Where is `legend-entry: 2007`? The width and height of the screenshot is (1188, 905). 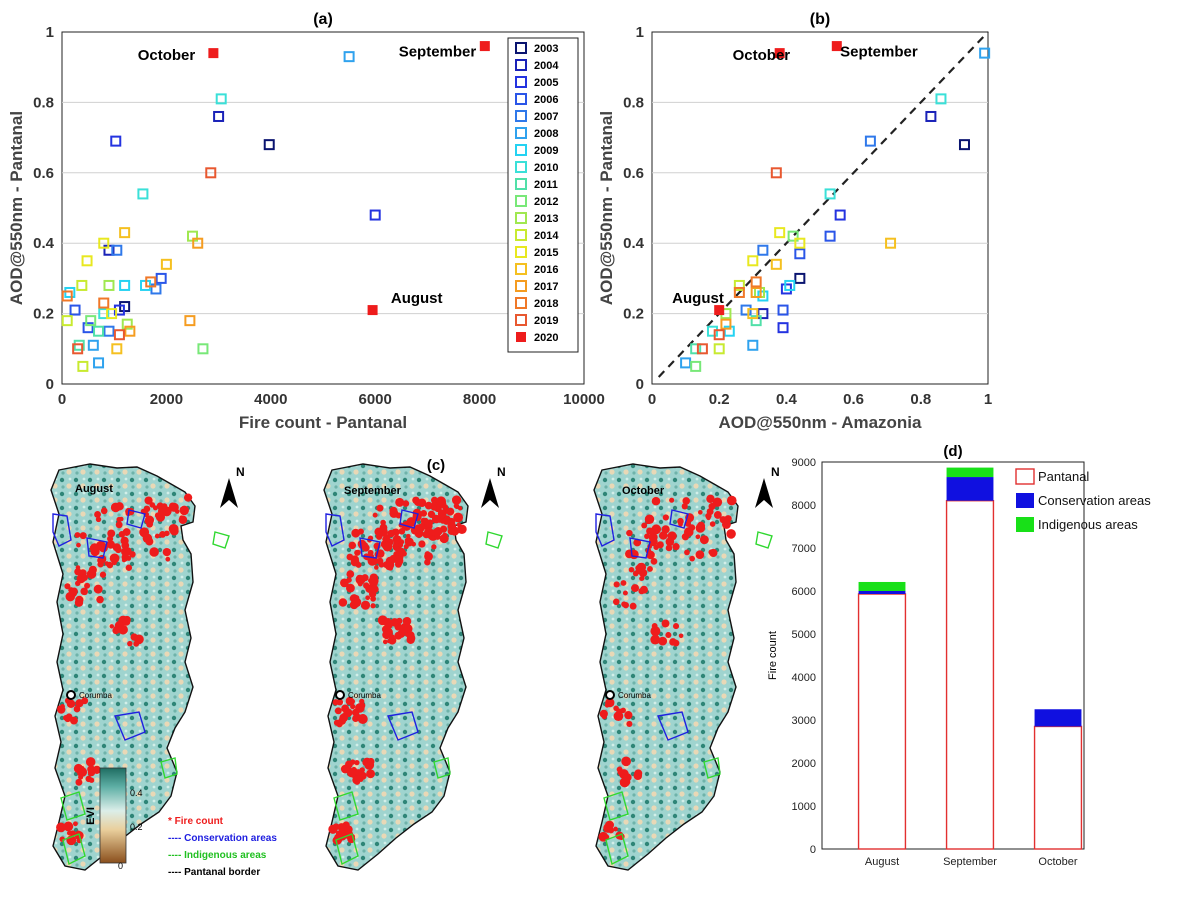 legend-entry: 2007 is located at coordinates (546, 117).